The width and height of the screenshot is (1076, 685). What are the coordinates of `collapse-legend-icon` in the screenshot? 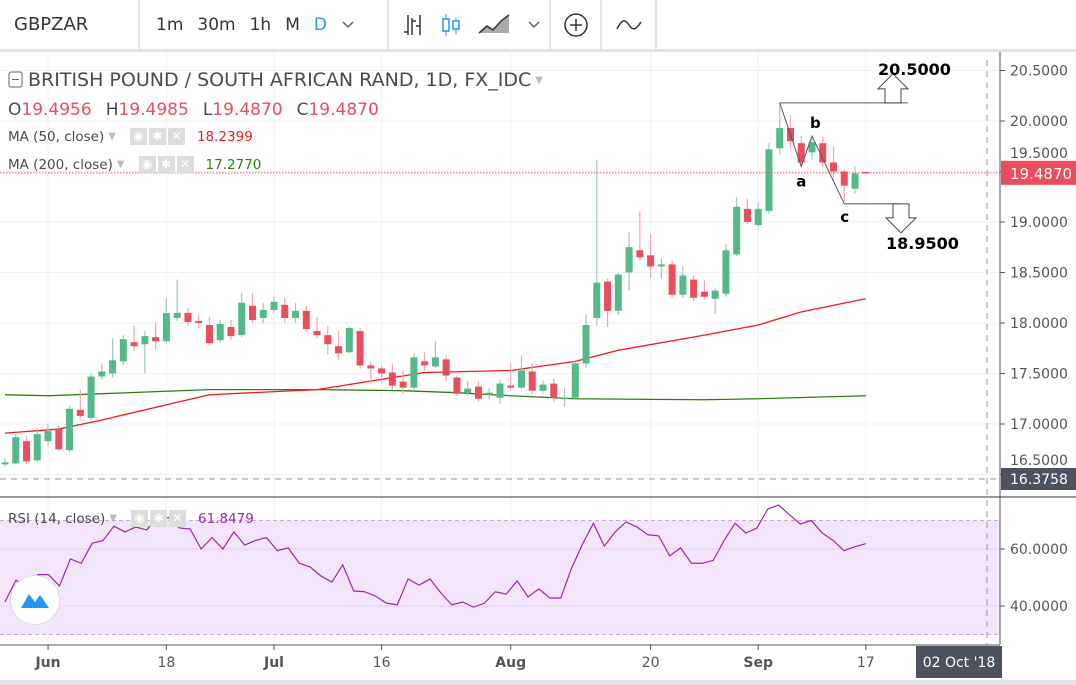 It's located at (16, 80).